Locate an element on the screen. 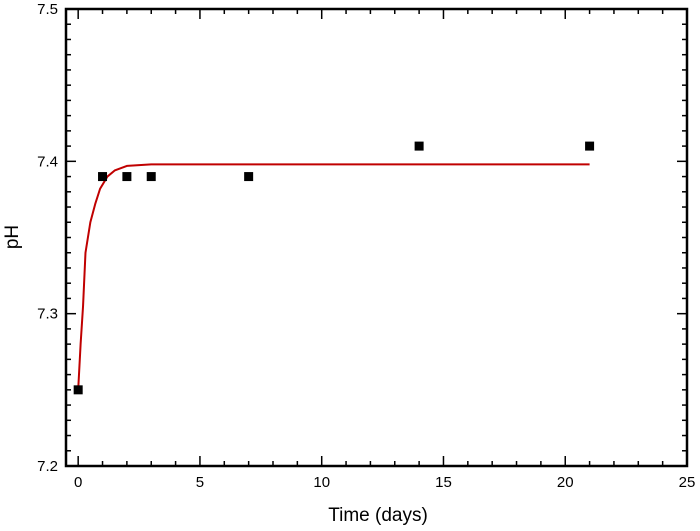 This screenshot has width=700, height=531. x-tick-label: 5 is located at coordinates (200, 482).